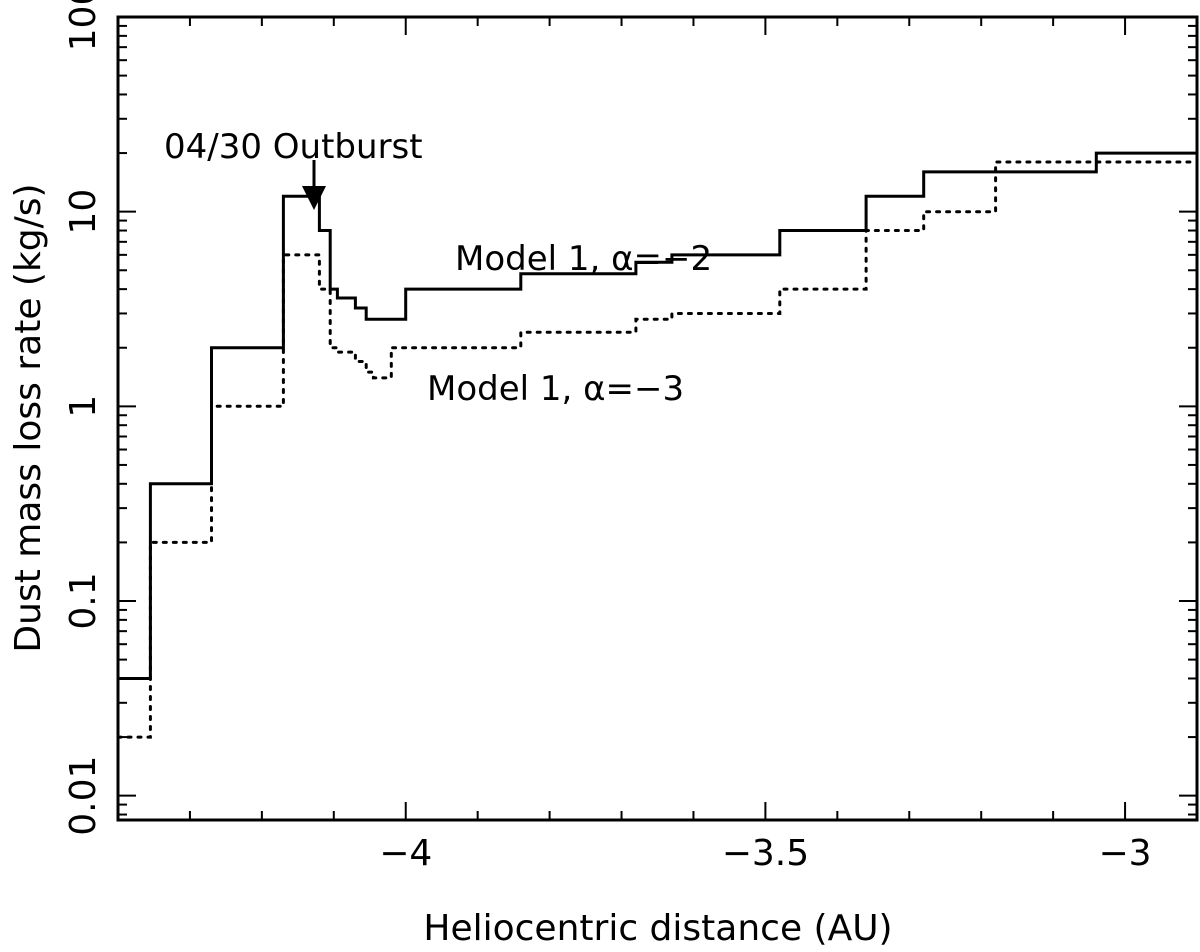 The height and width of the screenshot is (952, 1200). Describe the element at coordinates (83, 796) in the screenshot. I see `y-tick-label: 0.01` at that location.